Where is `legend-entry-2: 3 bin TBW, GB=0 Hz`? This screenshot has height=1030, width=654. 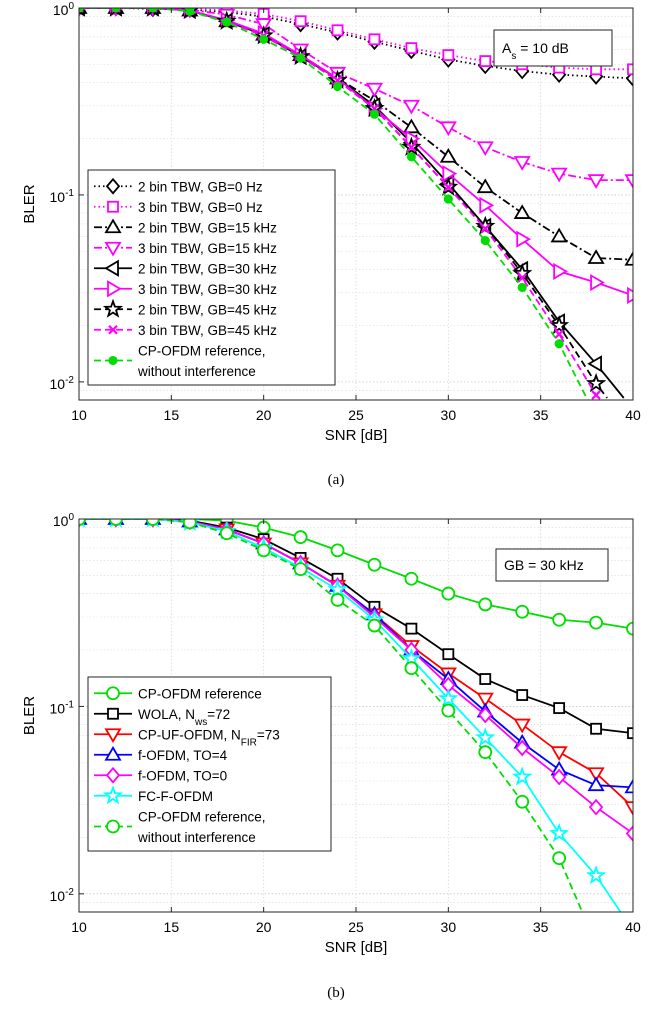
legend-entry-2: 3 bin TBW, GB=0 Hz is located at coordinates (178, 207).